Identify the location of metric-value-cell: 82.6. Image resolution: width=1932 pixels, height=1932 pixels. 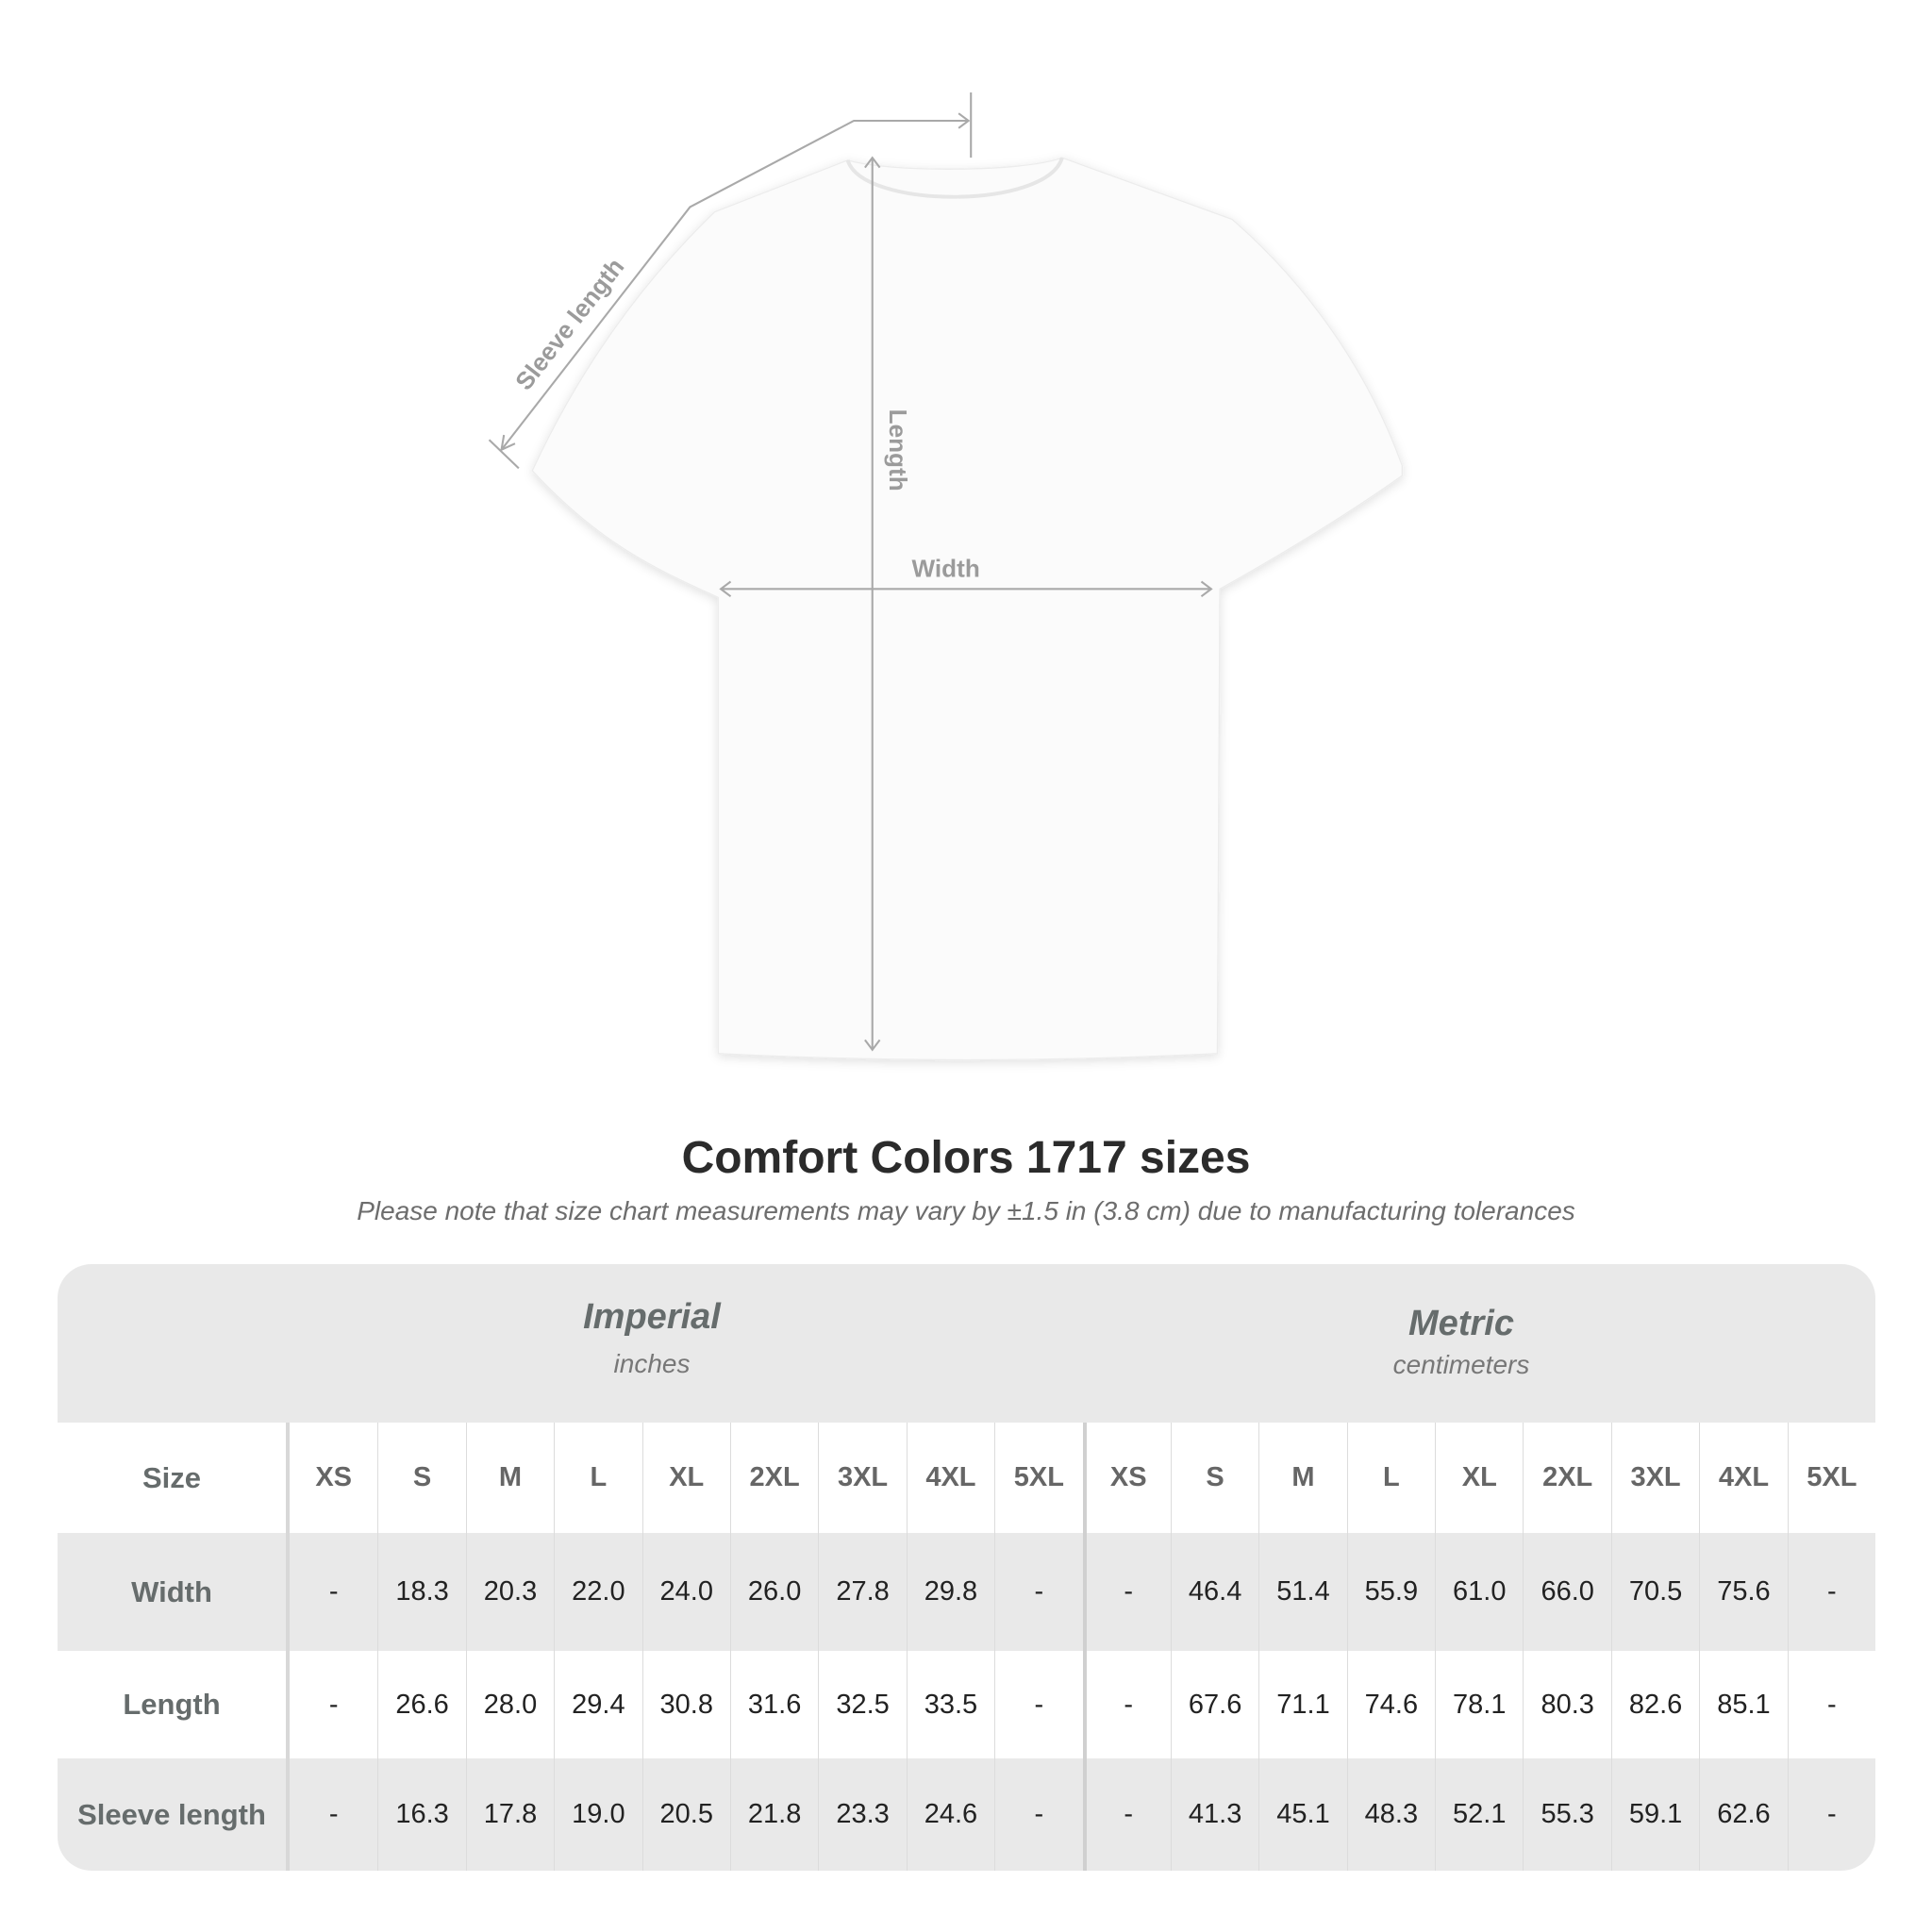
(1655, 1704).